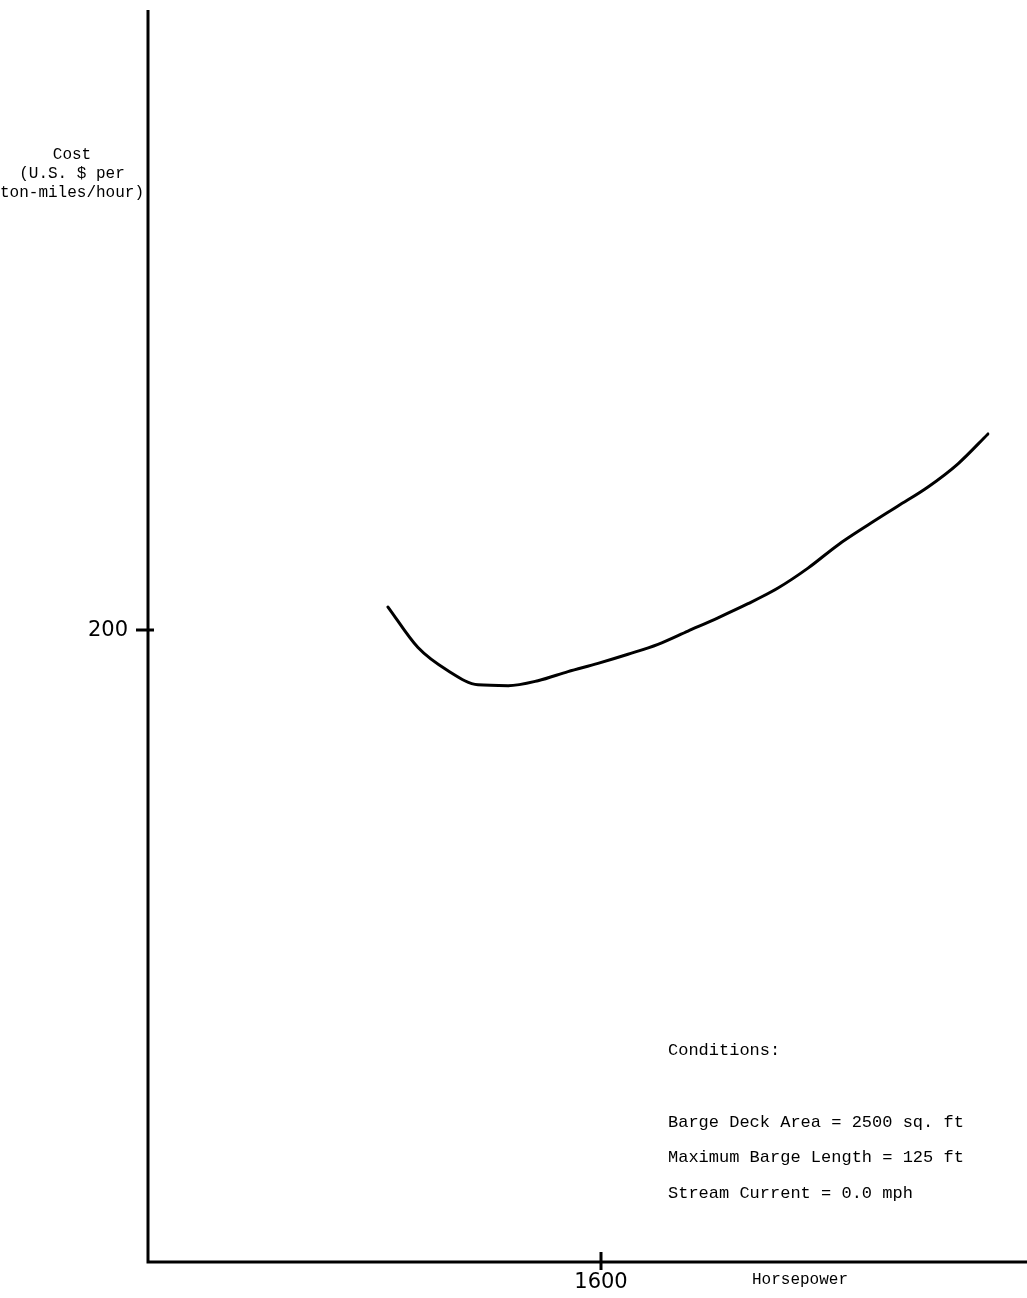 This screenshot has height=1298, width=1027. Describe the element at coordinates (724, 1050) in the screenshot. I see `annotation: Conditions:` at that location.